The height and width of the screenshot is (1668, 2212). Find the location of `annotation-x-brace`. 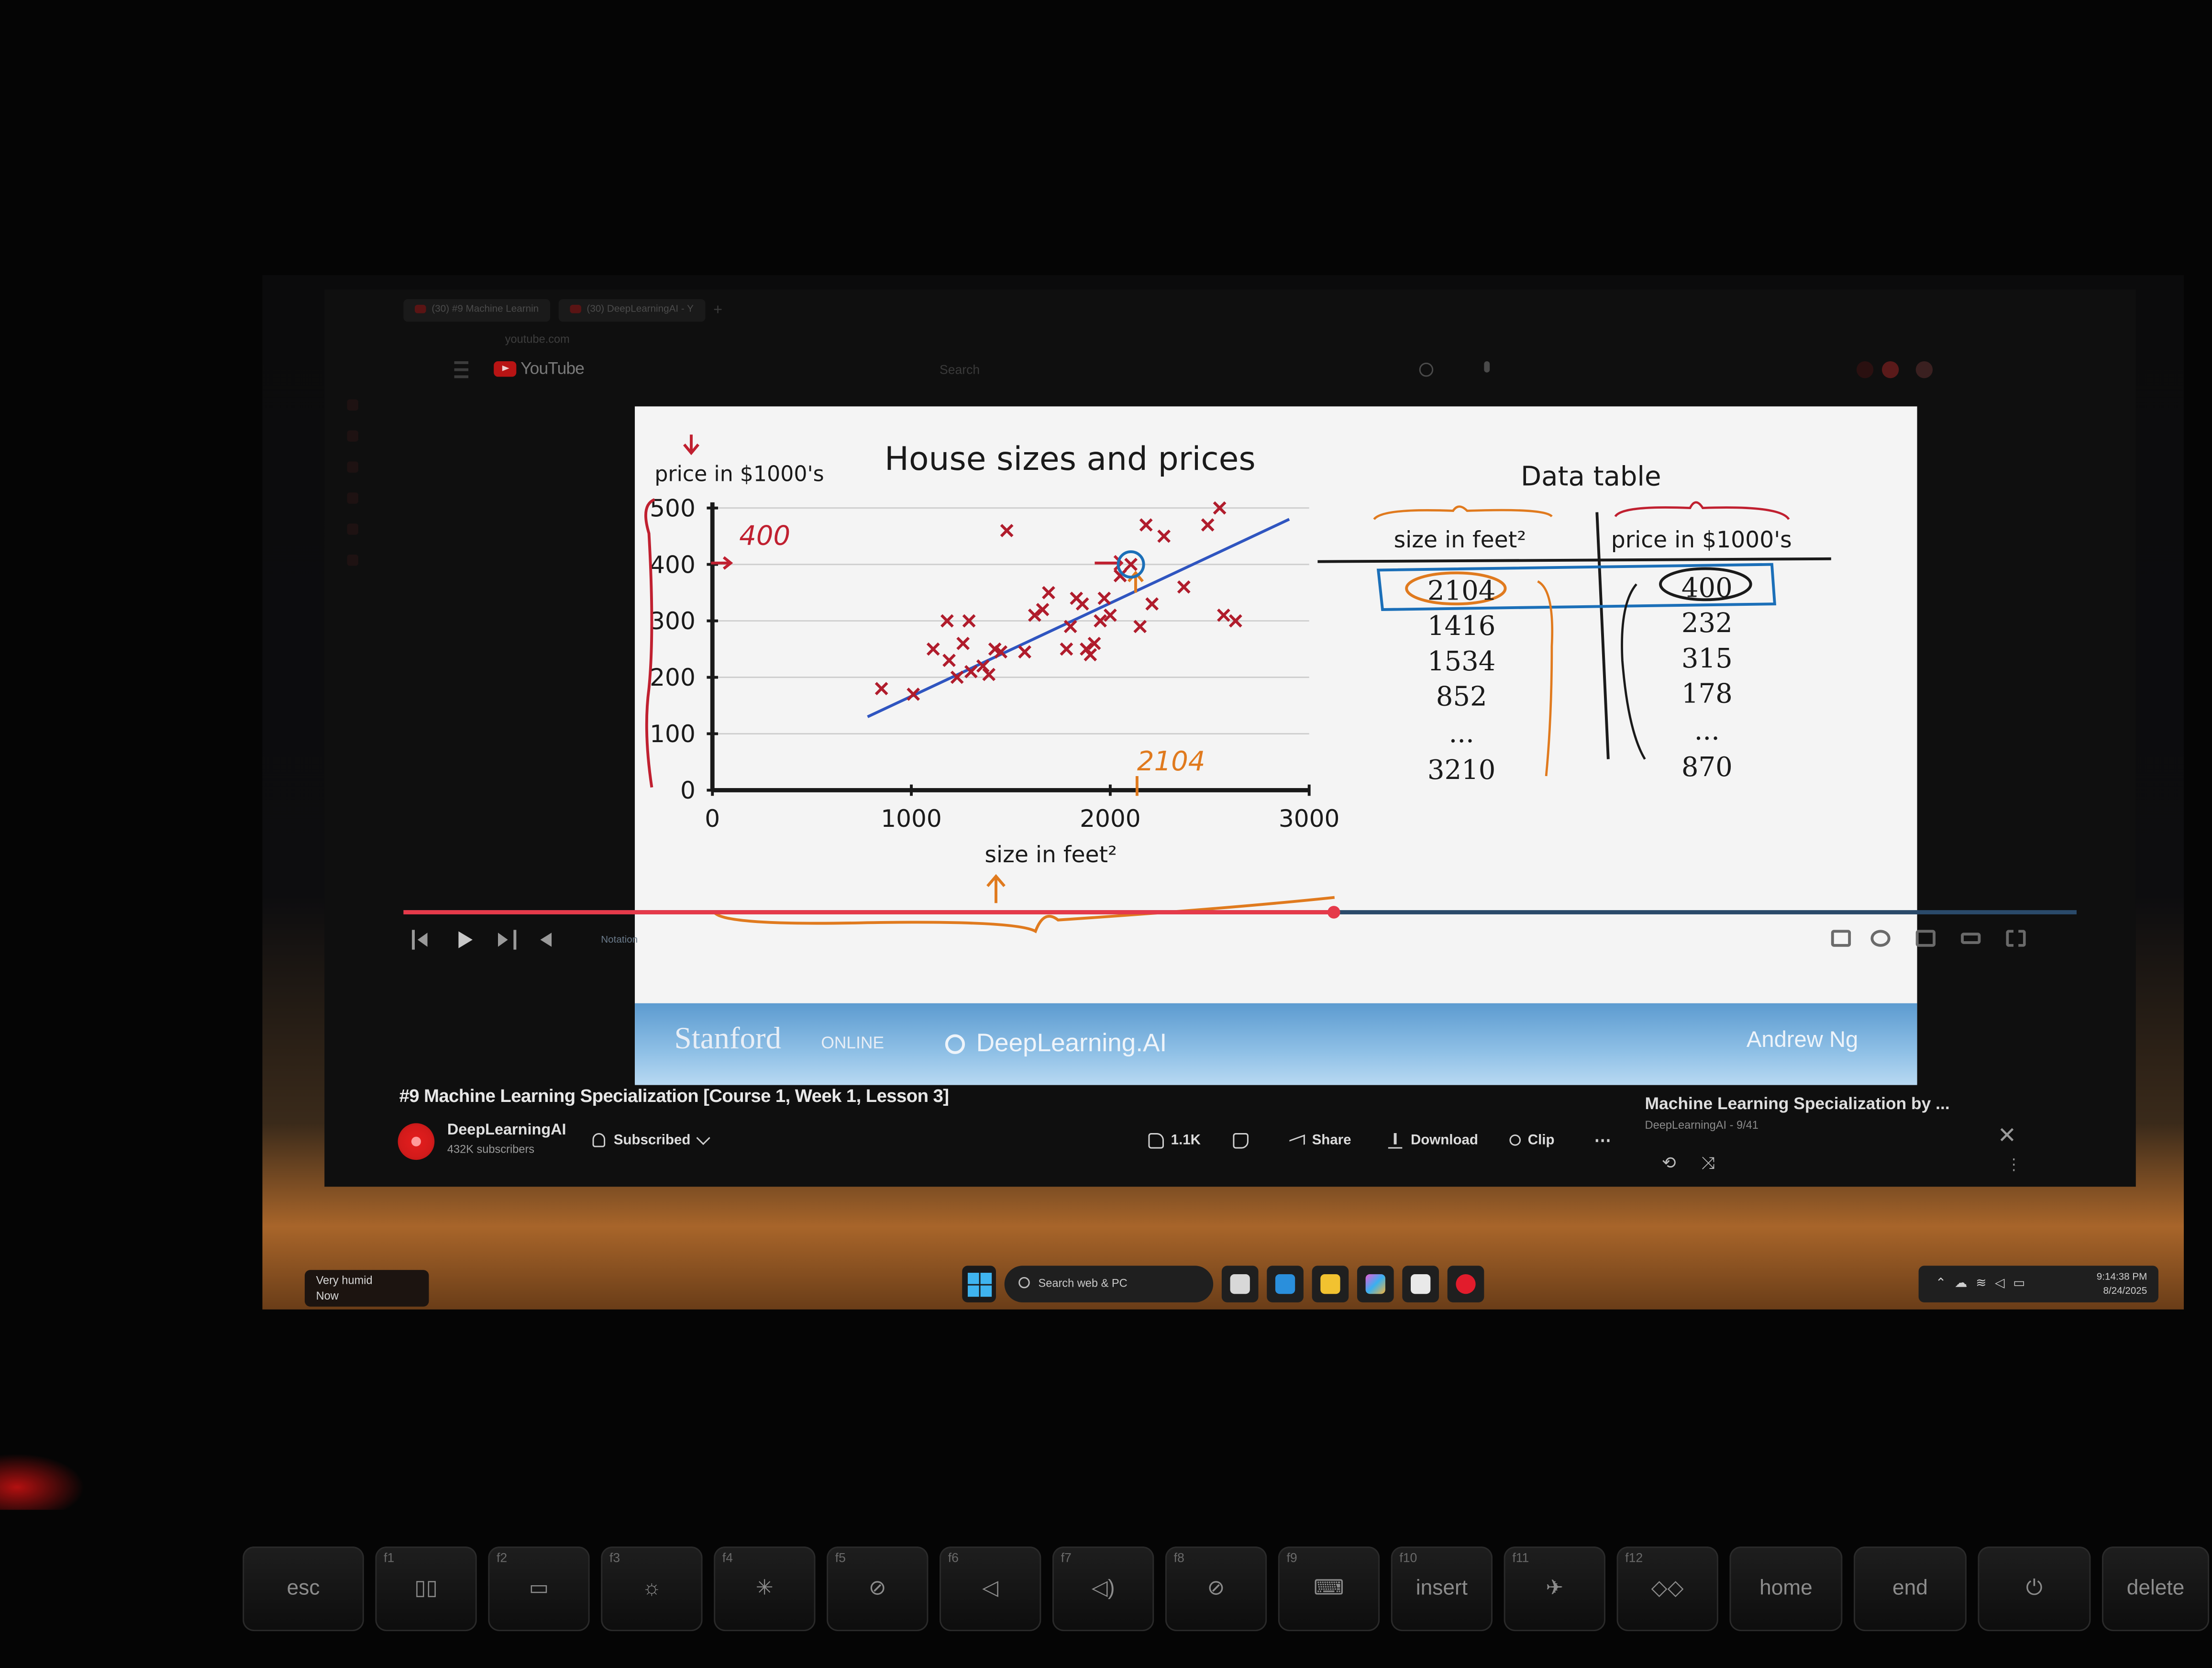

annotation-x-brace is located at coordinates (1023, 915).